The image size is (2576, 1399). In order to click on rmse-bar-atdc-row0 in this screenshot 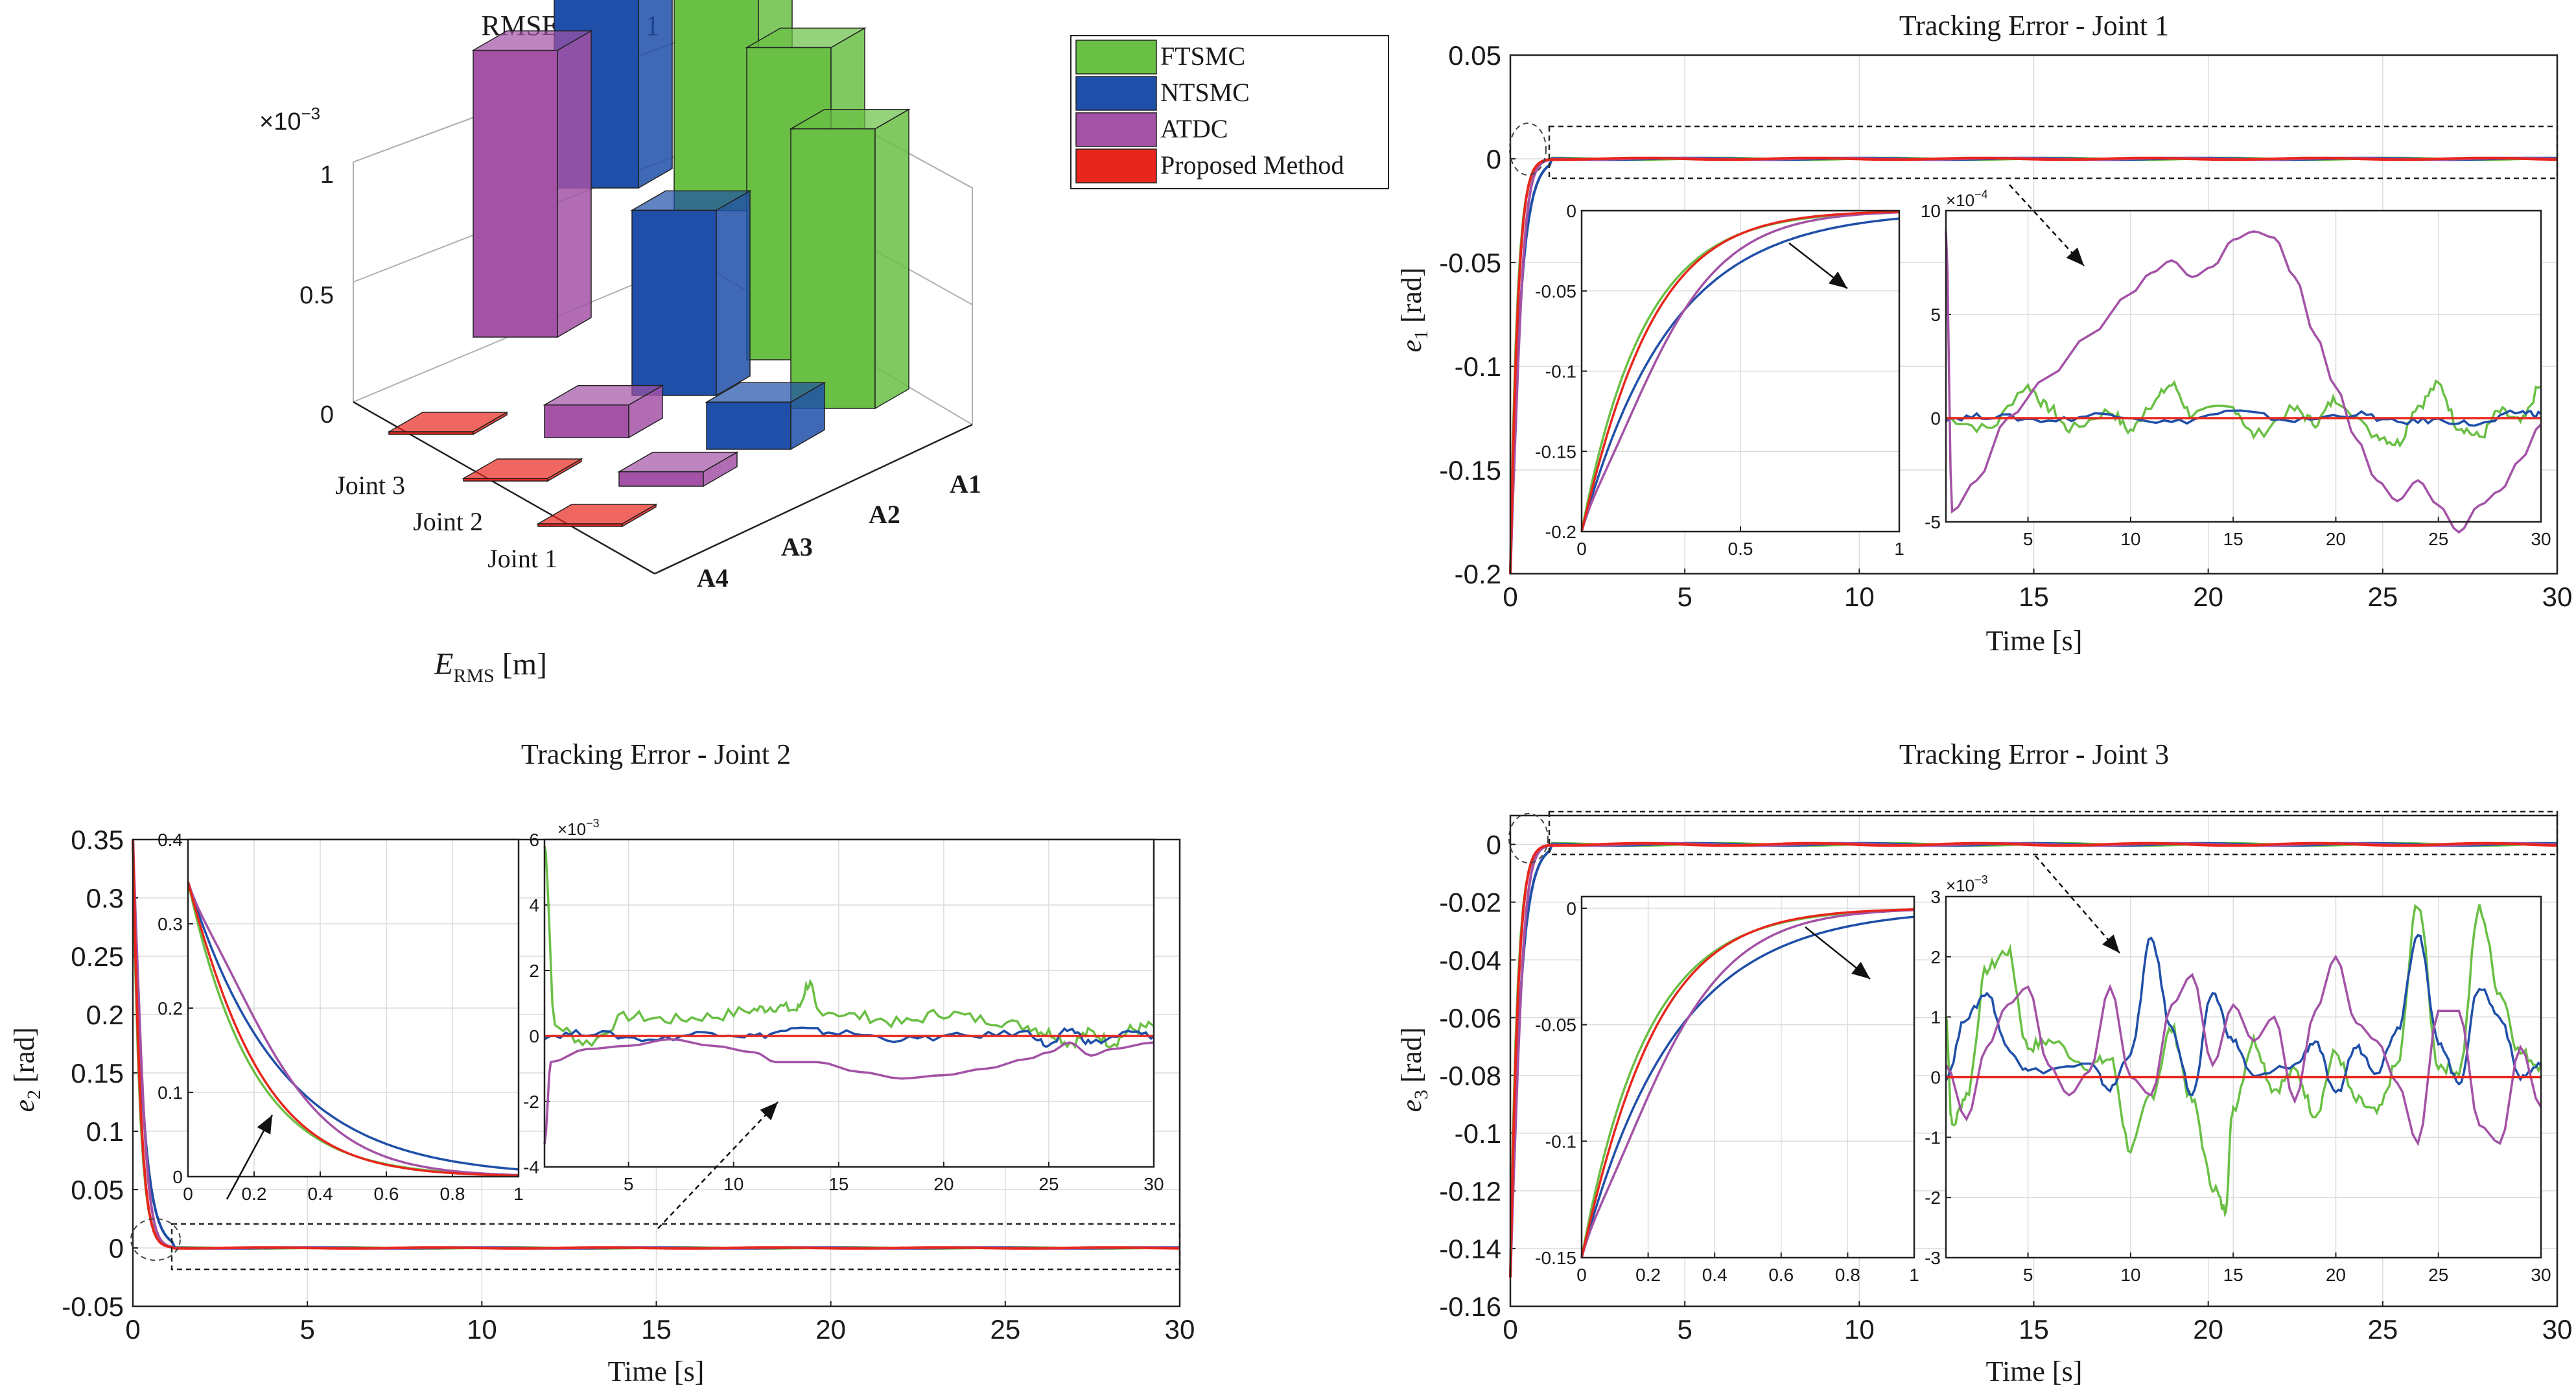, I will do `click(678, 469)`.